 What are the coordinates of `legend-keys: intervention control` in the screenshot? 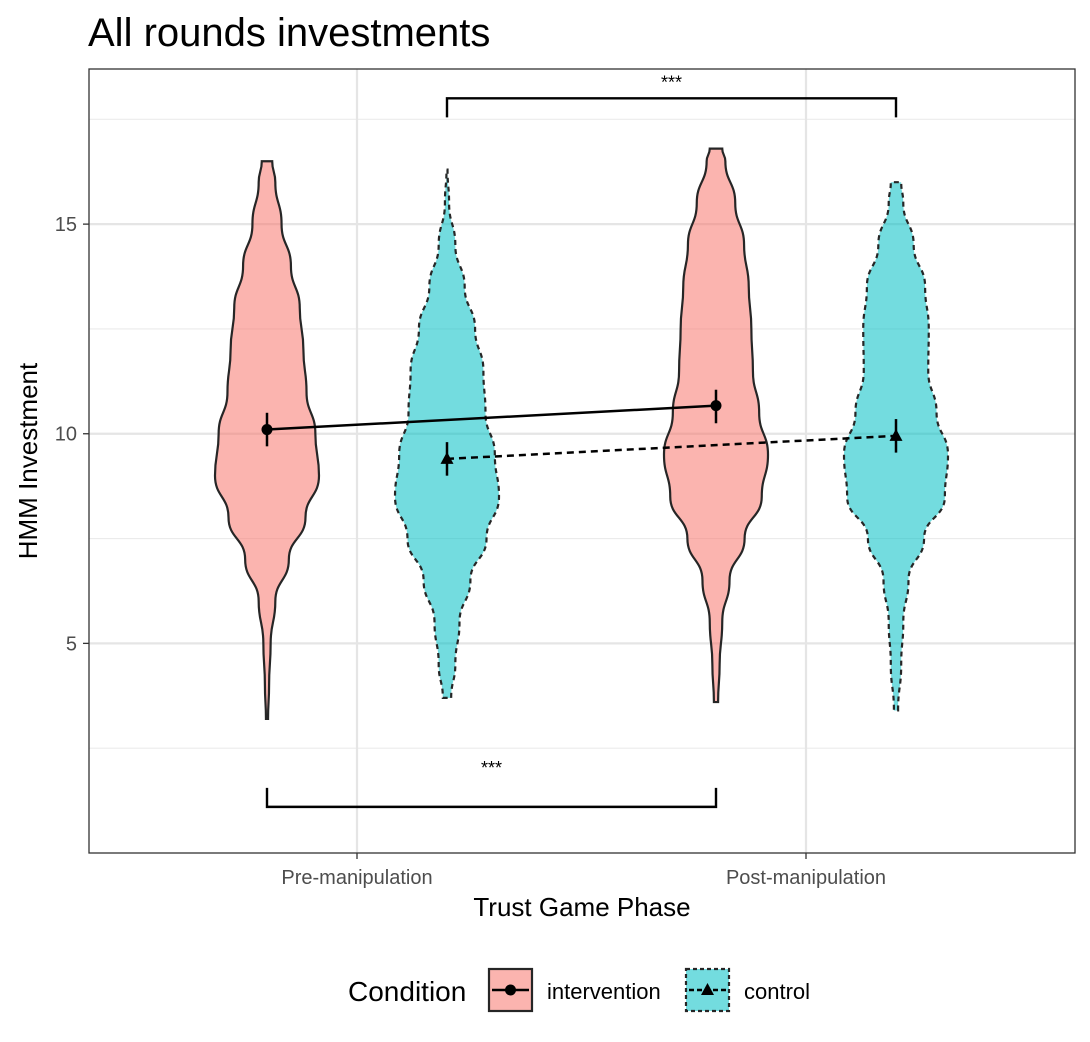 It's located at (648, 990).